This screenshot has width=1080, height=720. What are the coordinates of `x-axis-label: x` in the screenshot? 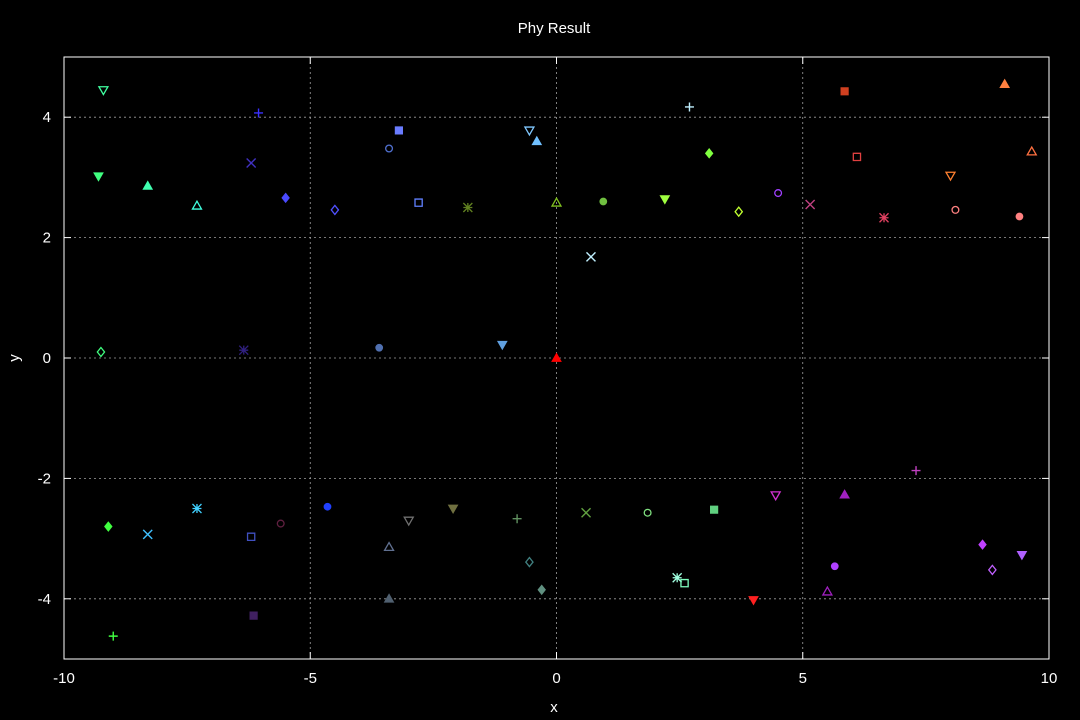 It's located at (554, 707).